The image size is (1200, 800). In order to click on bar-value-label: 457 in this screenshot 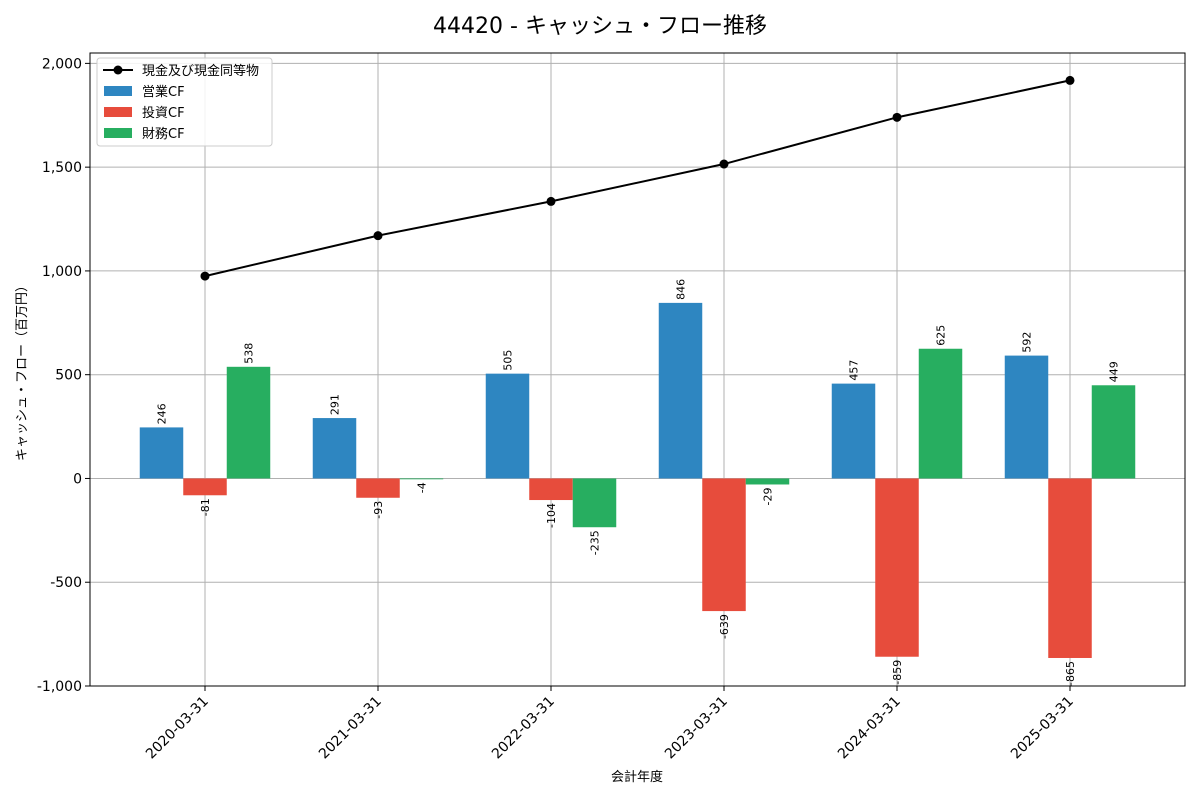, I will do `click(854, 370)`.